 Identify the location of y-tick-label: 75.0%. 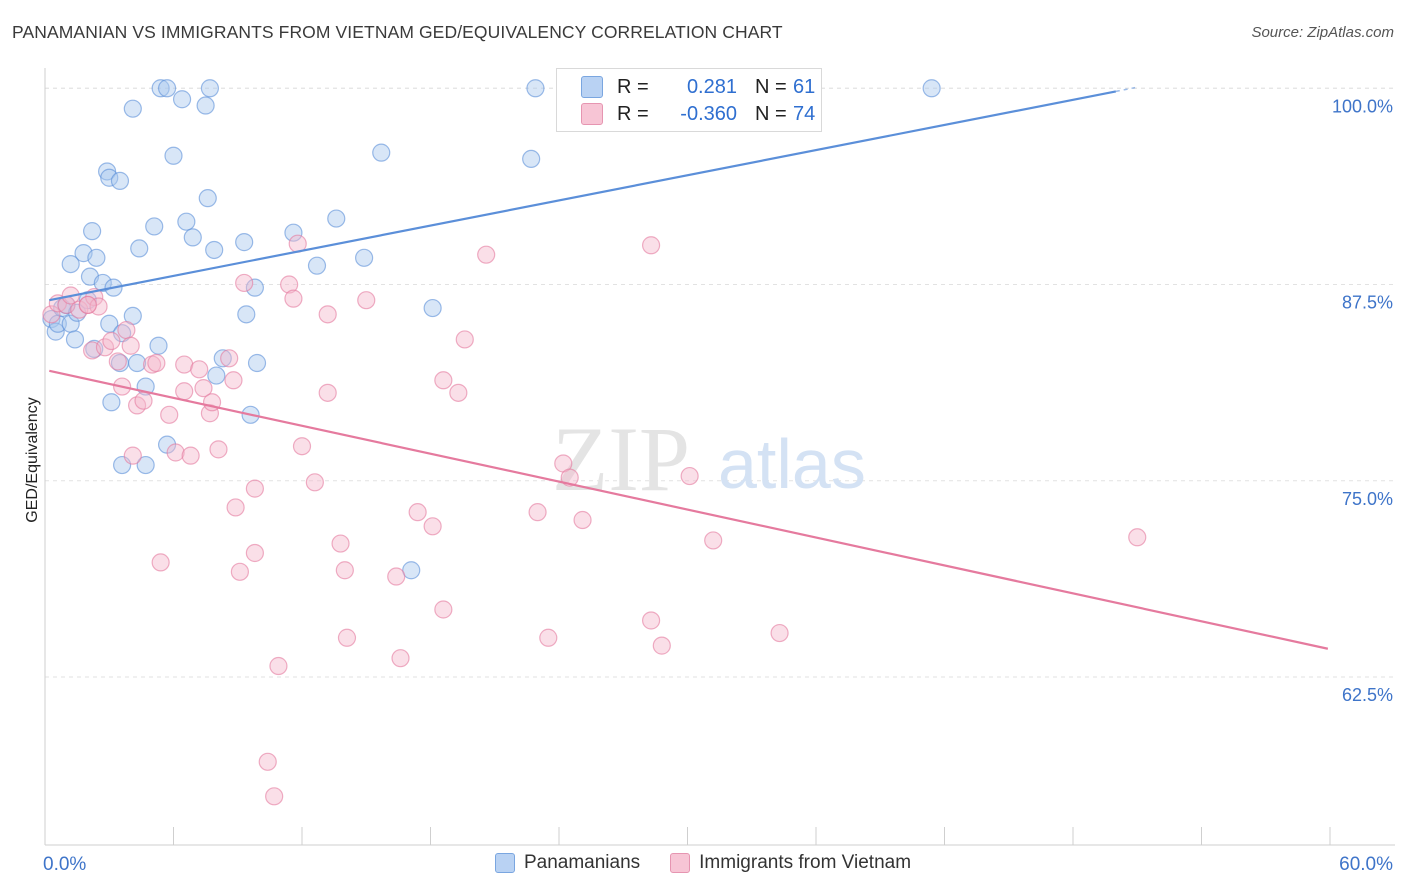
(1367, 499).